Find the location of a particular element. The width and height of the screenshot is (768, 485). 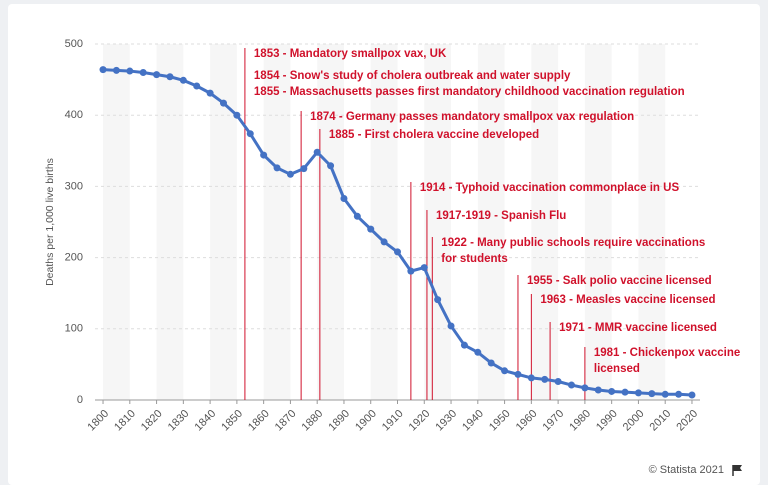

x-tick-label: 1880 is located at coordinates (313, 421).